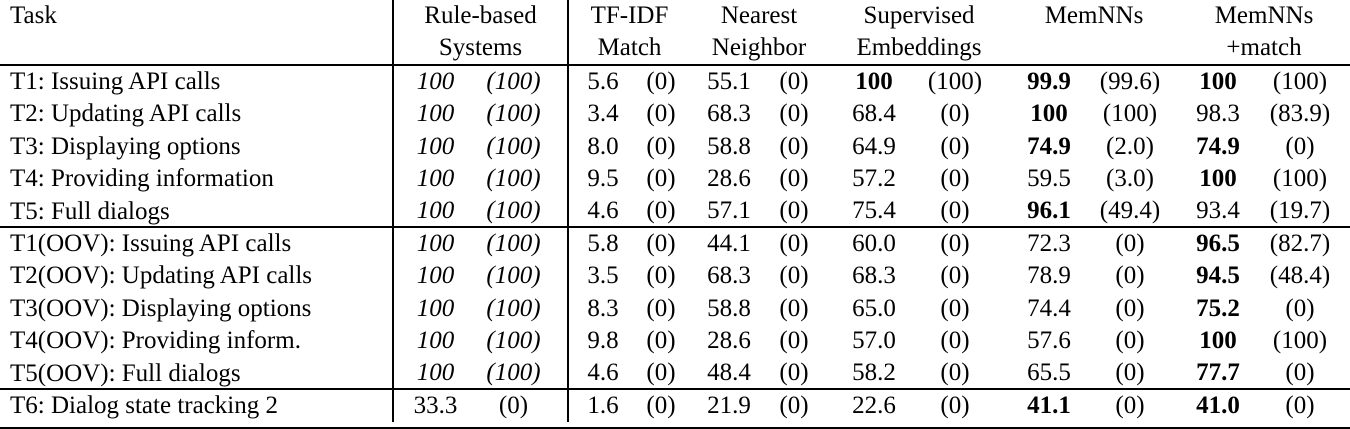  What do you see at coordinates (1300, 276) in the screenshot?
I see `accuracy-paren-value: (48.4)` at bounding box center [1300, 276].